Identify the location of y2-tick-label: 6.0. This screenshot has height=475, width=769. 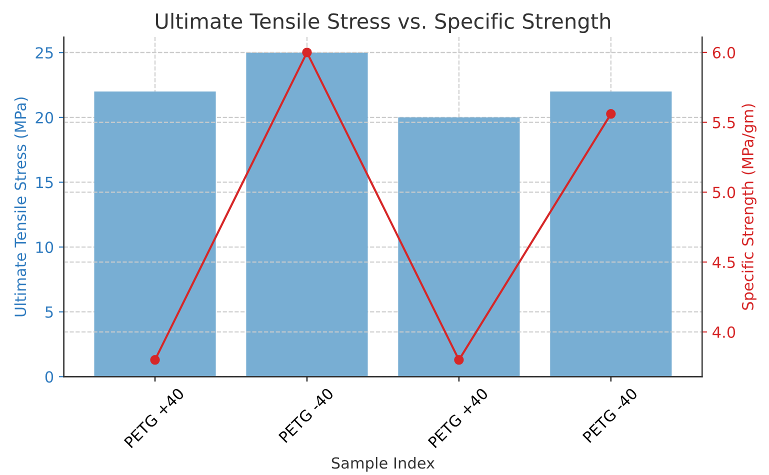
(724, 52).